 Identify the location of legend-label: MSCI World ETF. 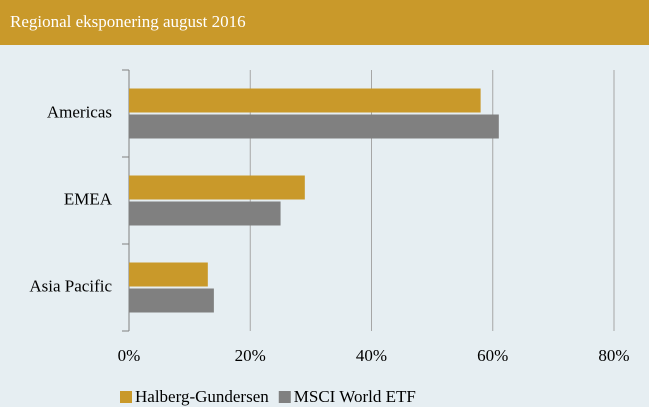
(355, 396).